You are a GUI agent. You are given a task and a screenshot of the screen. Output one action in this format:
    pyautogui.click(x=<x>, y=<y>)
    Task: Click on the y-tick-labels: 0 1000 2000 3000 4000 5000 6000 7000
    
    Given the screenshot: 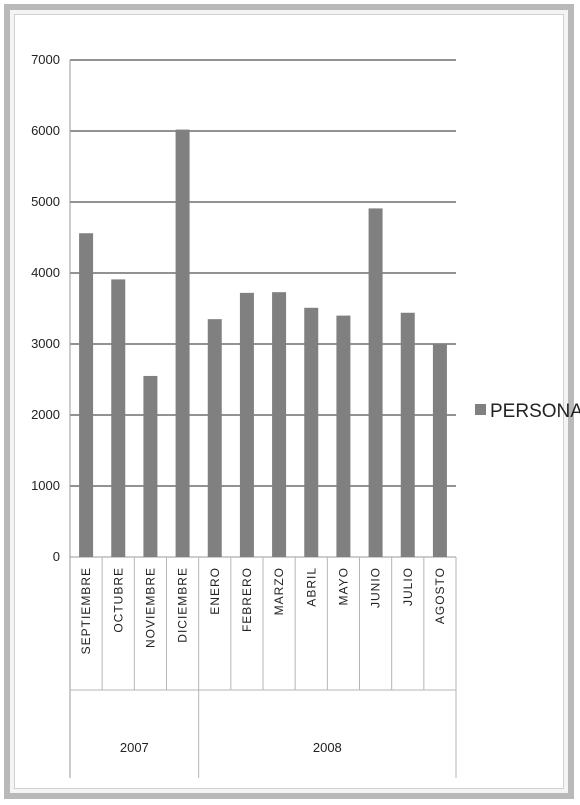 What is the action you would take?
    pyautogui.click(x=45, y=308)
    